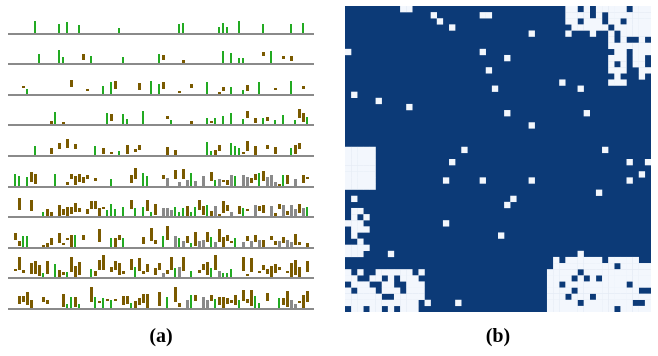  Describe the element at coordinates (498, 336) in the screenshot. I see `panel-b-caption: (b)` at that location.